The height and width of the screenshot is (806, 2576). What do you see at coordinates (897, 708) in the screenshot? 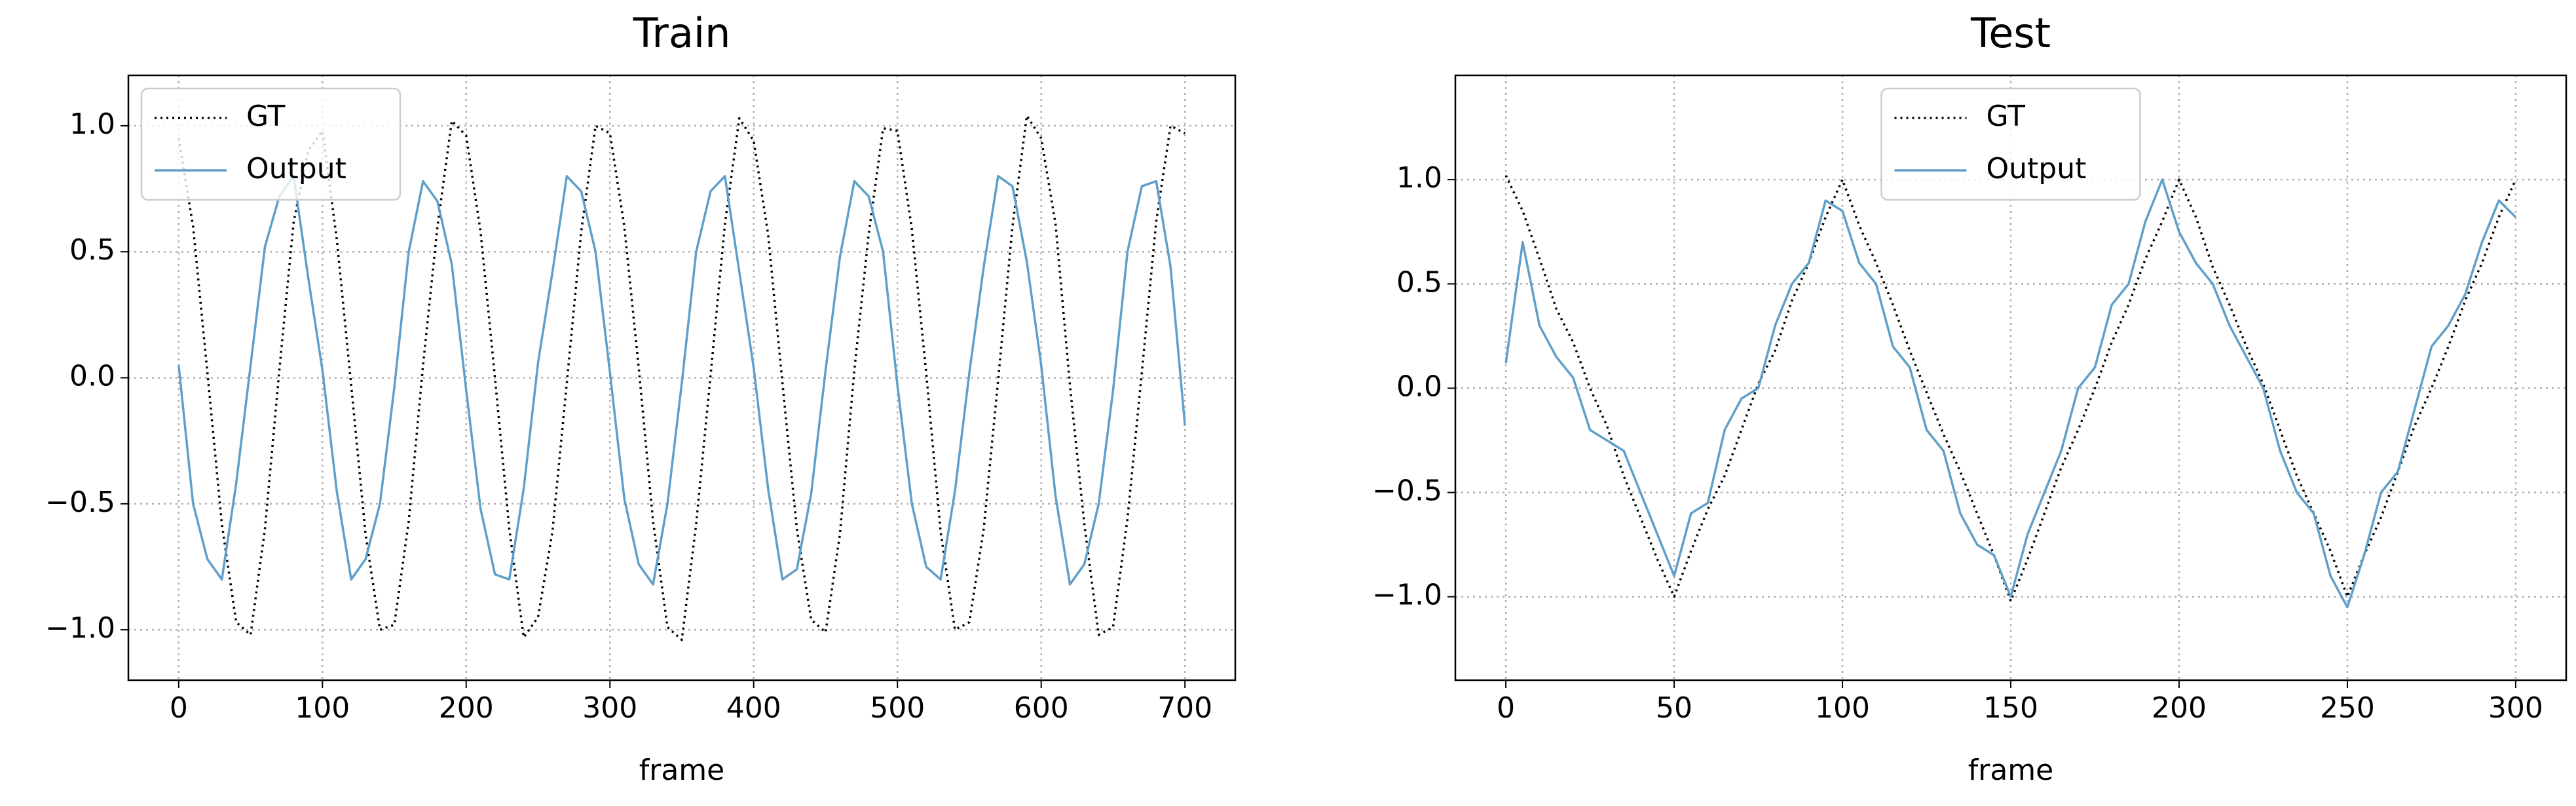
I see `x-tick-label: 500` at bounding box center [897, 708].